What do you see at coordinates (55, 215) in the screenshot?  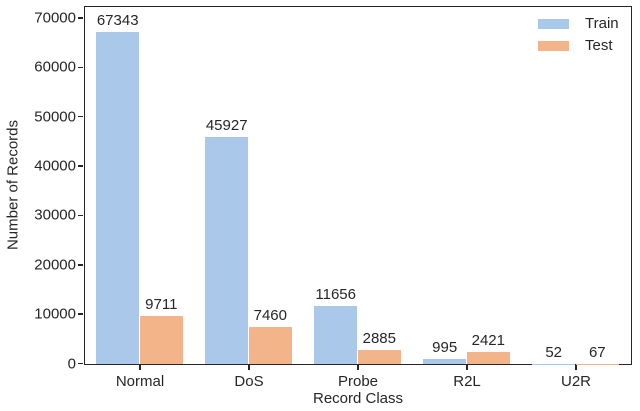 I see `y-tick-label: 30000` at bounding box center [55, 215].